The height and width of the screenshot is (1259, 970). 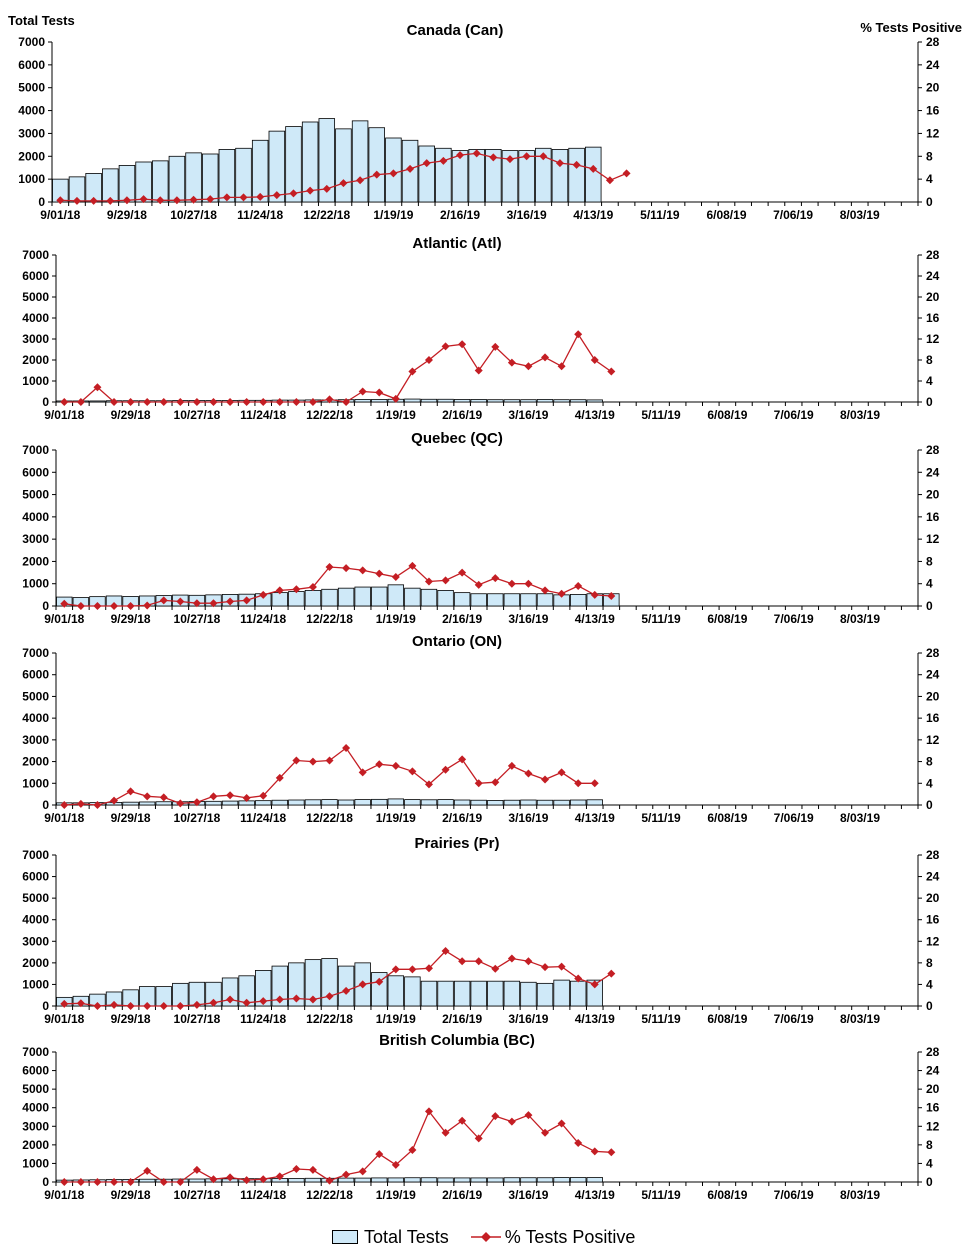 What do you see at coordinates (860, 1195) in the screenshot?
I see `x-tick-label: 8/03/19` at bounding box center [860, 1195].